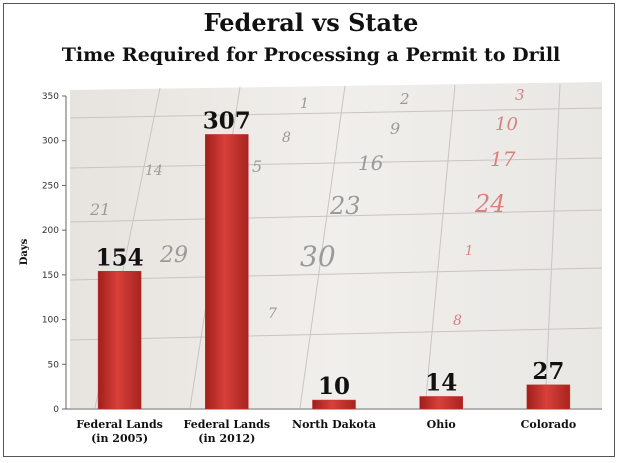  Describe the element at coordinates (441, 382) in the screenshot. I see `data-label: 14` at that location.